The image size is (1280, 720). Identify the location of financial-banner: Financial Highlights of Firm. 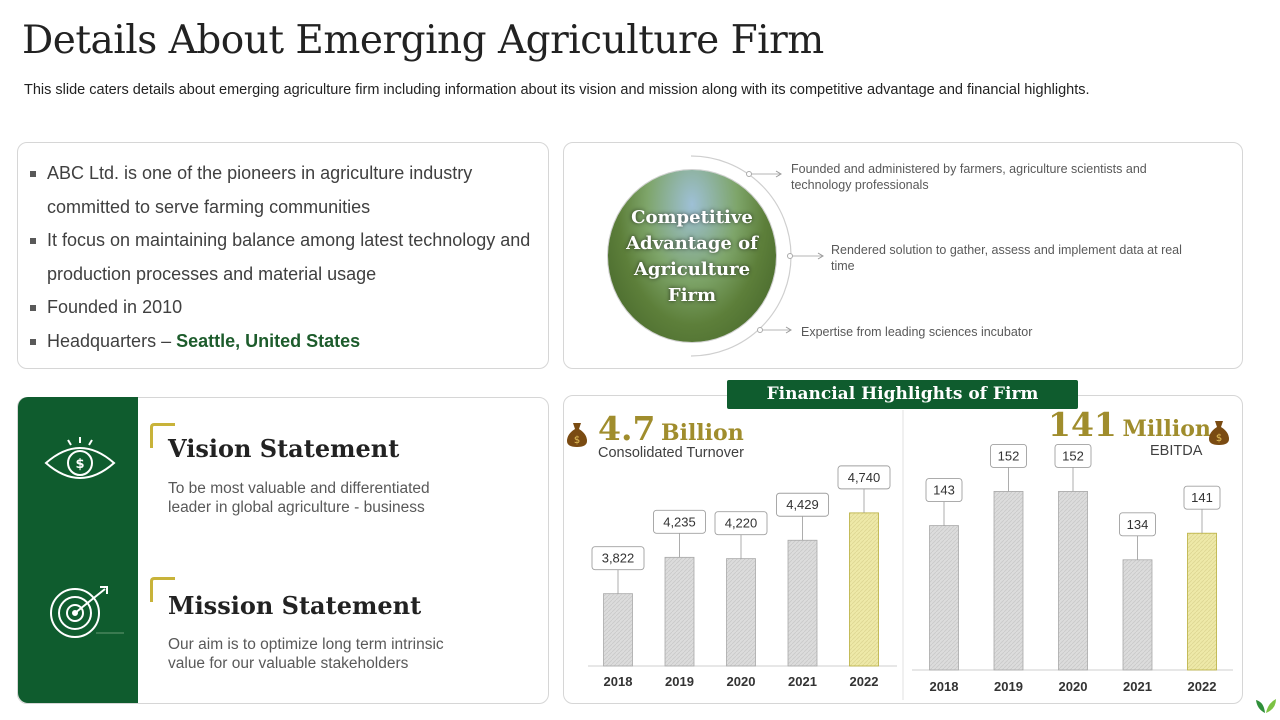
(902, 394).